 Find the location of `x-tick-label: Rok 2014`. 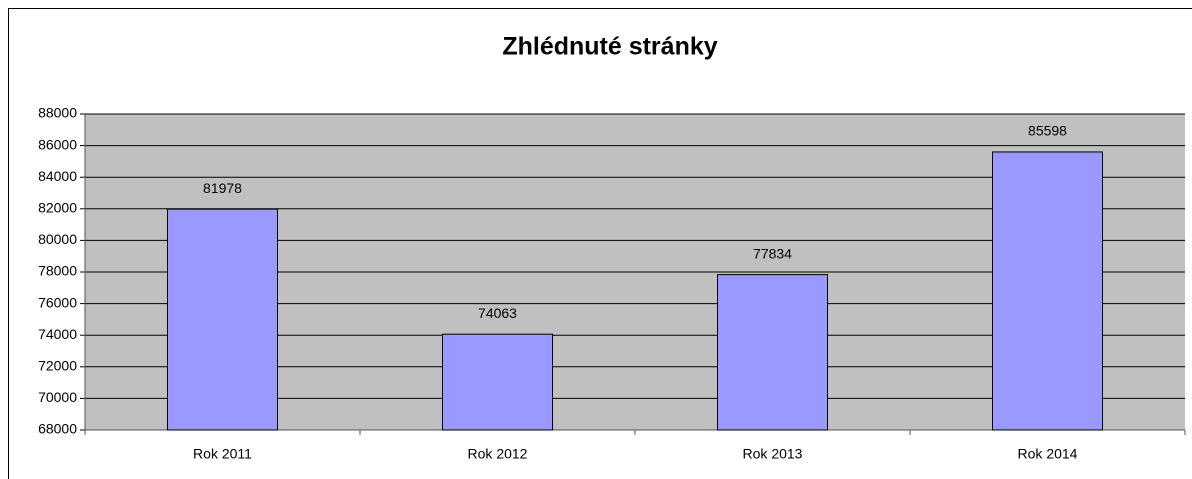

x-tick-label: Rok 2014 is located at coordinates (1048, 454).